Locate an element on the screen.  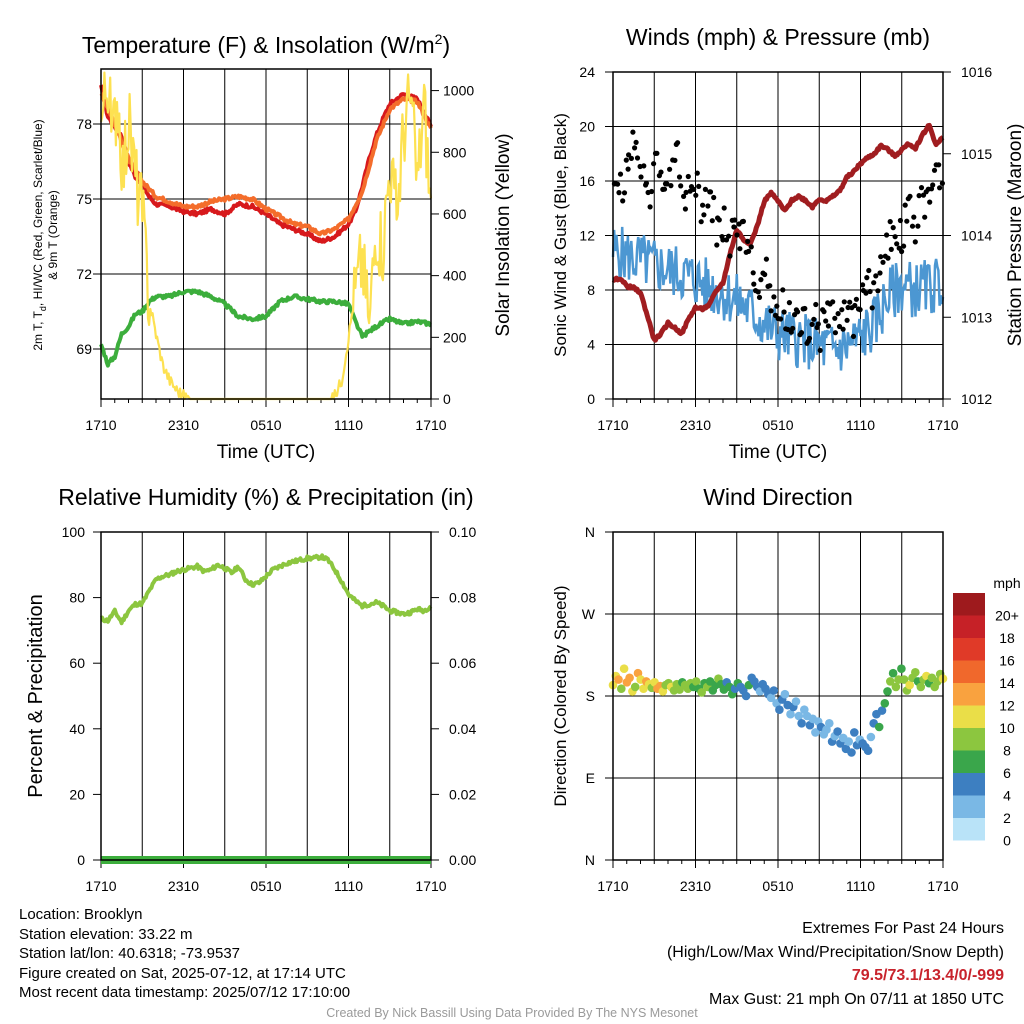
panel-title: Winds (mph) & Pressure (mb) is located at coordinates (778, 37).